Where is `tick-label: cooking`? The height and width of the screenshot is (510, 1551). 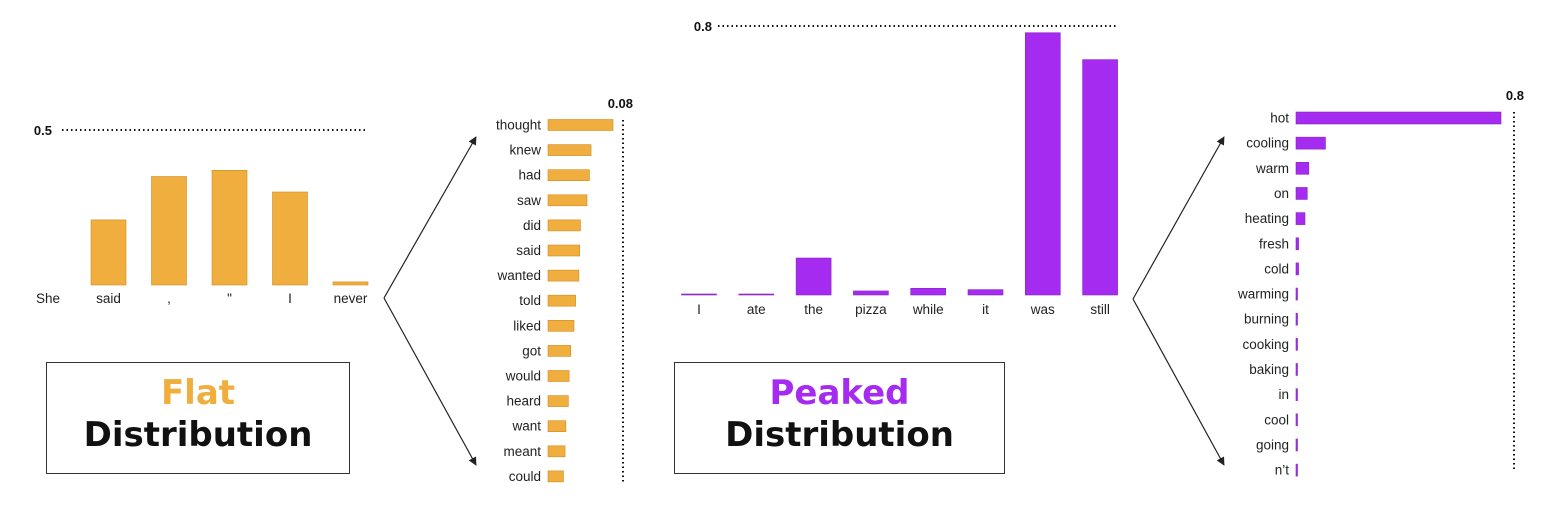
tick-label: cooking is located at coordinates (1265, 344).